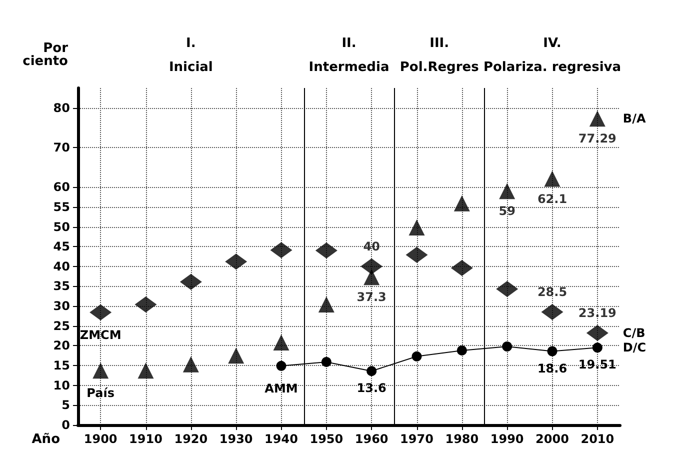  What do you see at coordinates (46, 439) in the screenshot?
I see `x-axis-title: Año` at bounding box center [46, 439].